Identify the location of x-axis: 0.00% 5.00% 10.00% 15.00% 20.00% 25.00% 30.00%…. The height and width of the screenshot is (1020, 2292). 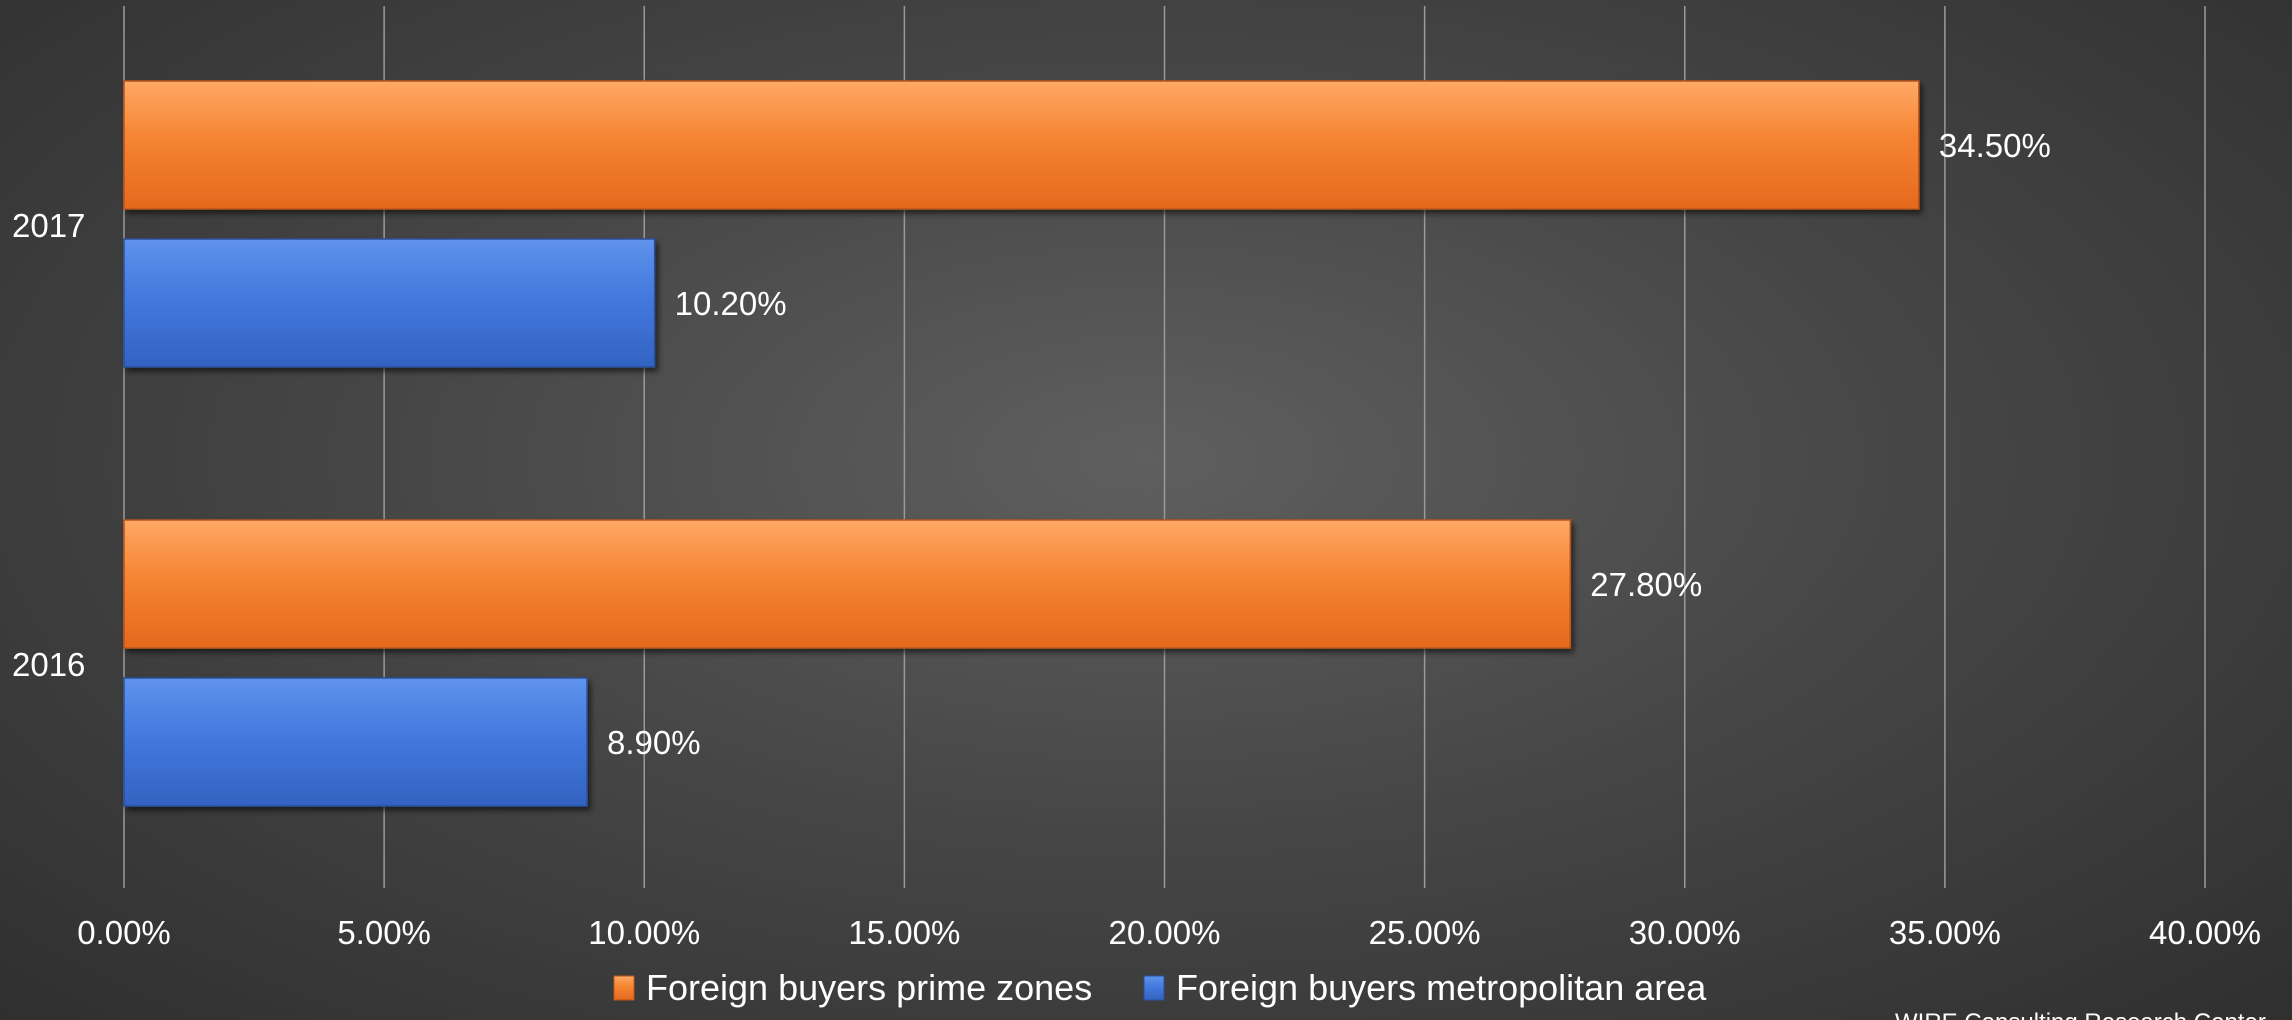
(1169, 932).